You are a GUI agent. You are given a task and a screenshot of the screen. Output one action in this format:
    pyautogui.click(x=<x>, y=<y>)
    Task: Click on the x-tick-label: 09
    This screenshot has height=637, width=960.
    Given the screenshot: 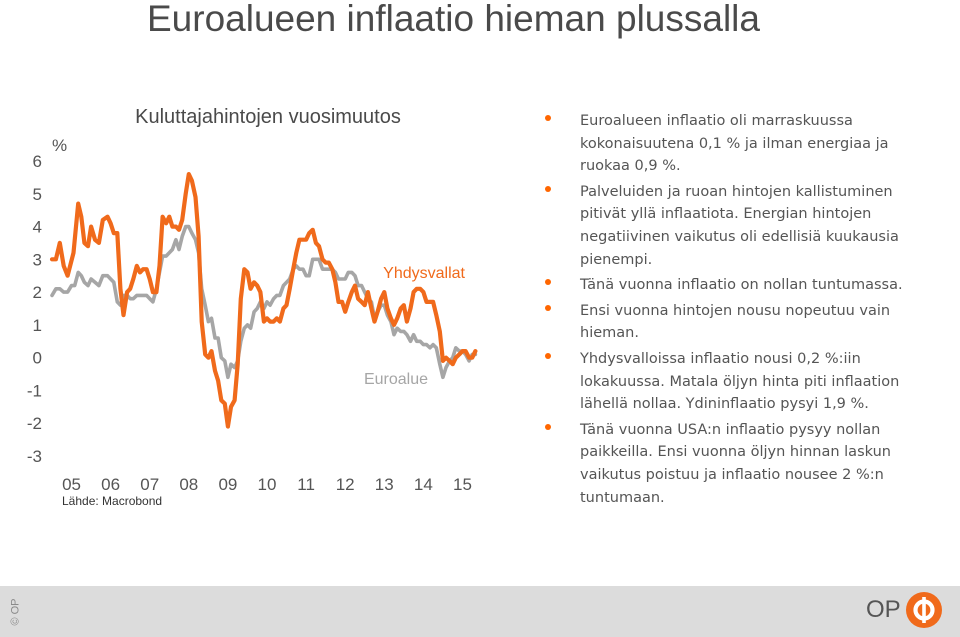 What is the action you would take?
    pyautogui.click(x=227, y=484)
    